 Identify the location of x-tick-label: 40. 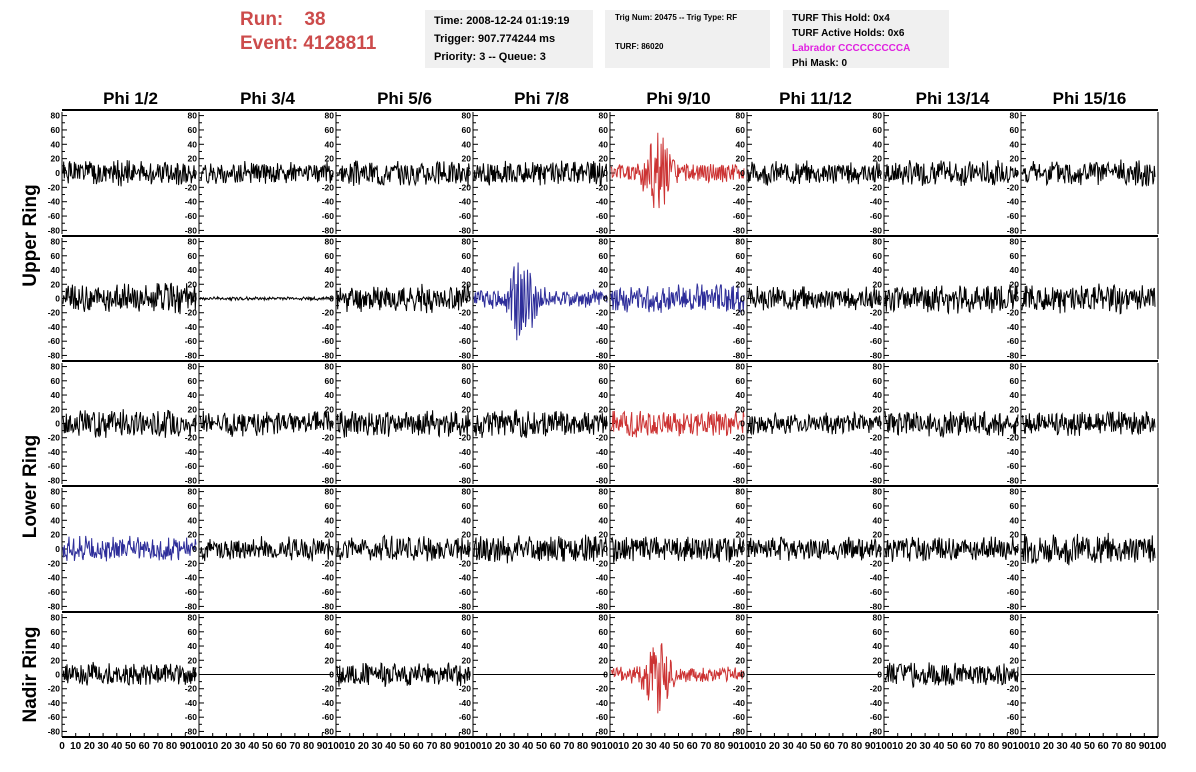
(665, 746).